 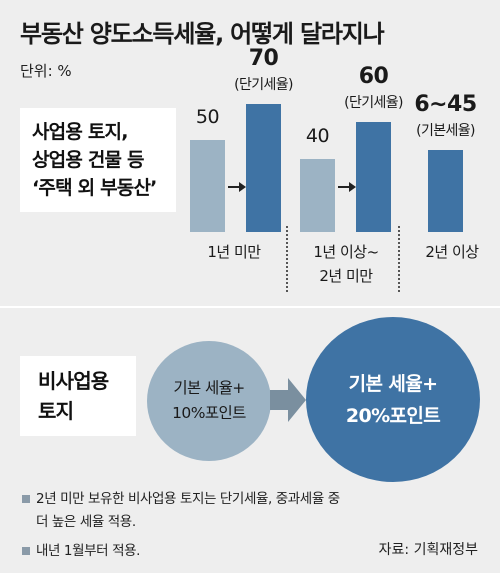 I want to click on bar-value-label: 60, so click(x=373, y=76).